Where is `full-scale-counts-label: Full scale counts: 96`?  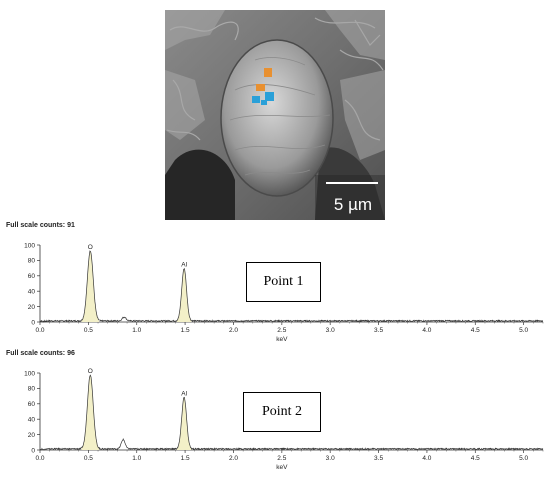 full-scale-counts-label: Full scale counts: 96 is located at coordinates (40, 353).